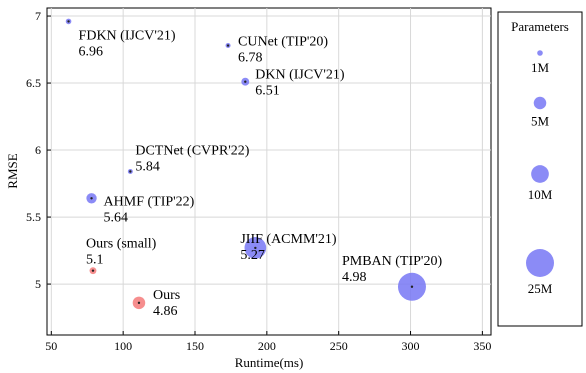  What do you see at coordinates (411, 346) in the screenshot?
I see `x-tick-label: 300` at bounding box center [411, 346].